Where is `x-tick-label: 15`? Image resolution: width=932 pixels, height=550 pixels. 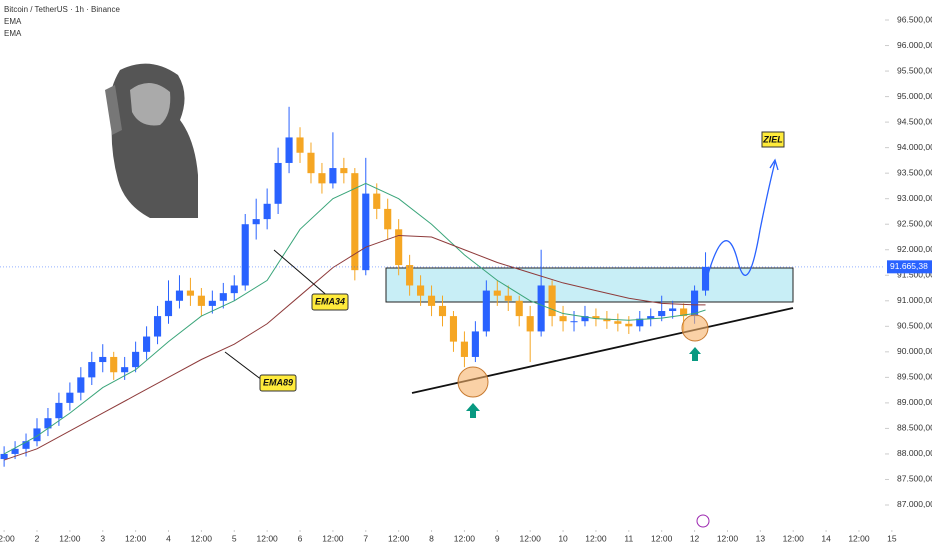 x-tick-label: 15 is located at coordinates (892, 538).